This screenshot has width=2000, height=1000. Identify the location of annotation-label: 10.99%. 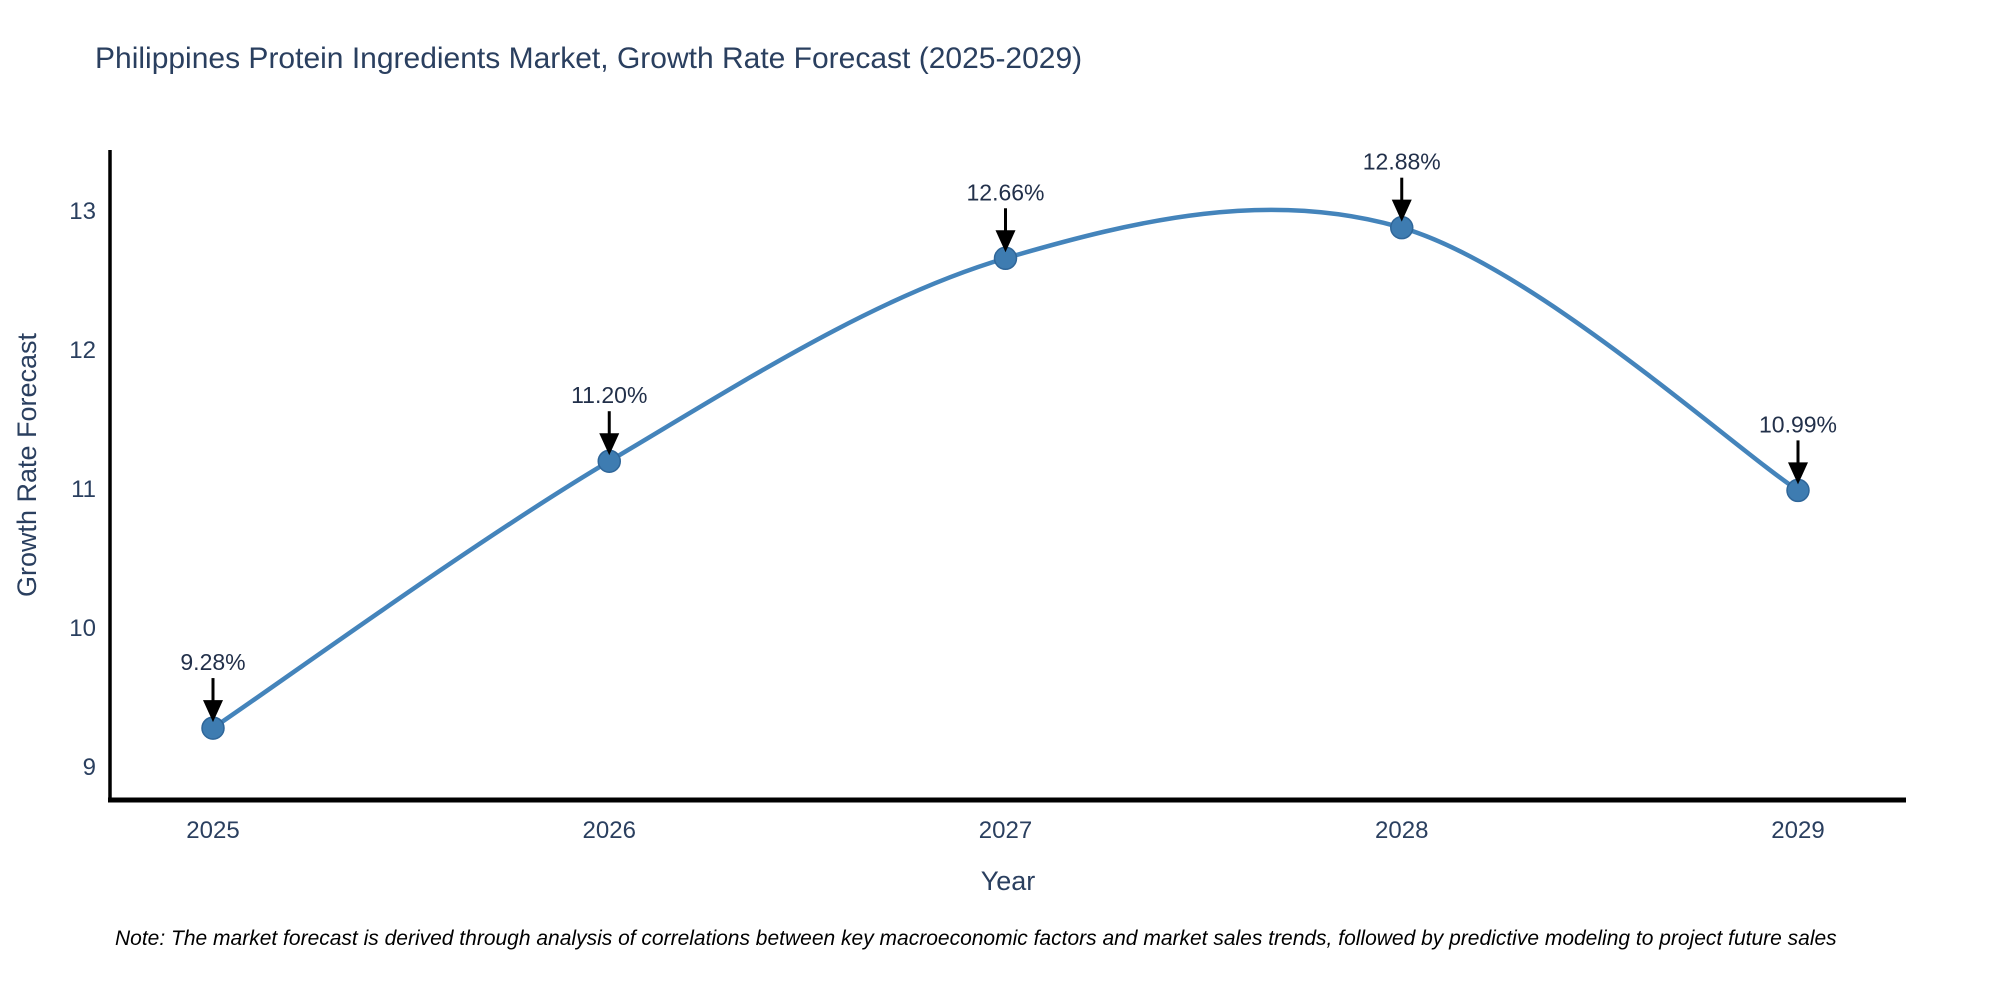
(1798, 424).